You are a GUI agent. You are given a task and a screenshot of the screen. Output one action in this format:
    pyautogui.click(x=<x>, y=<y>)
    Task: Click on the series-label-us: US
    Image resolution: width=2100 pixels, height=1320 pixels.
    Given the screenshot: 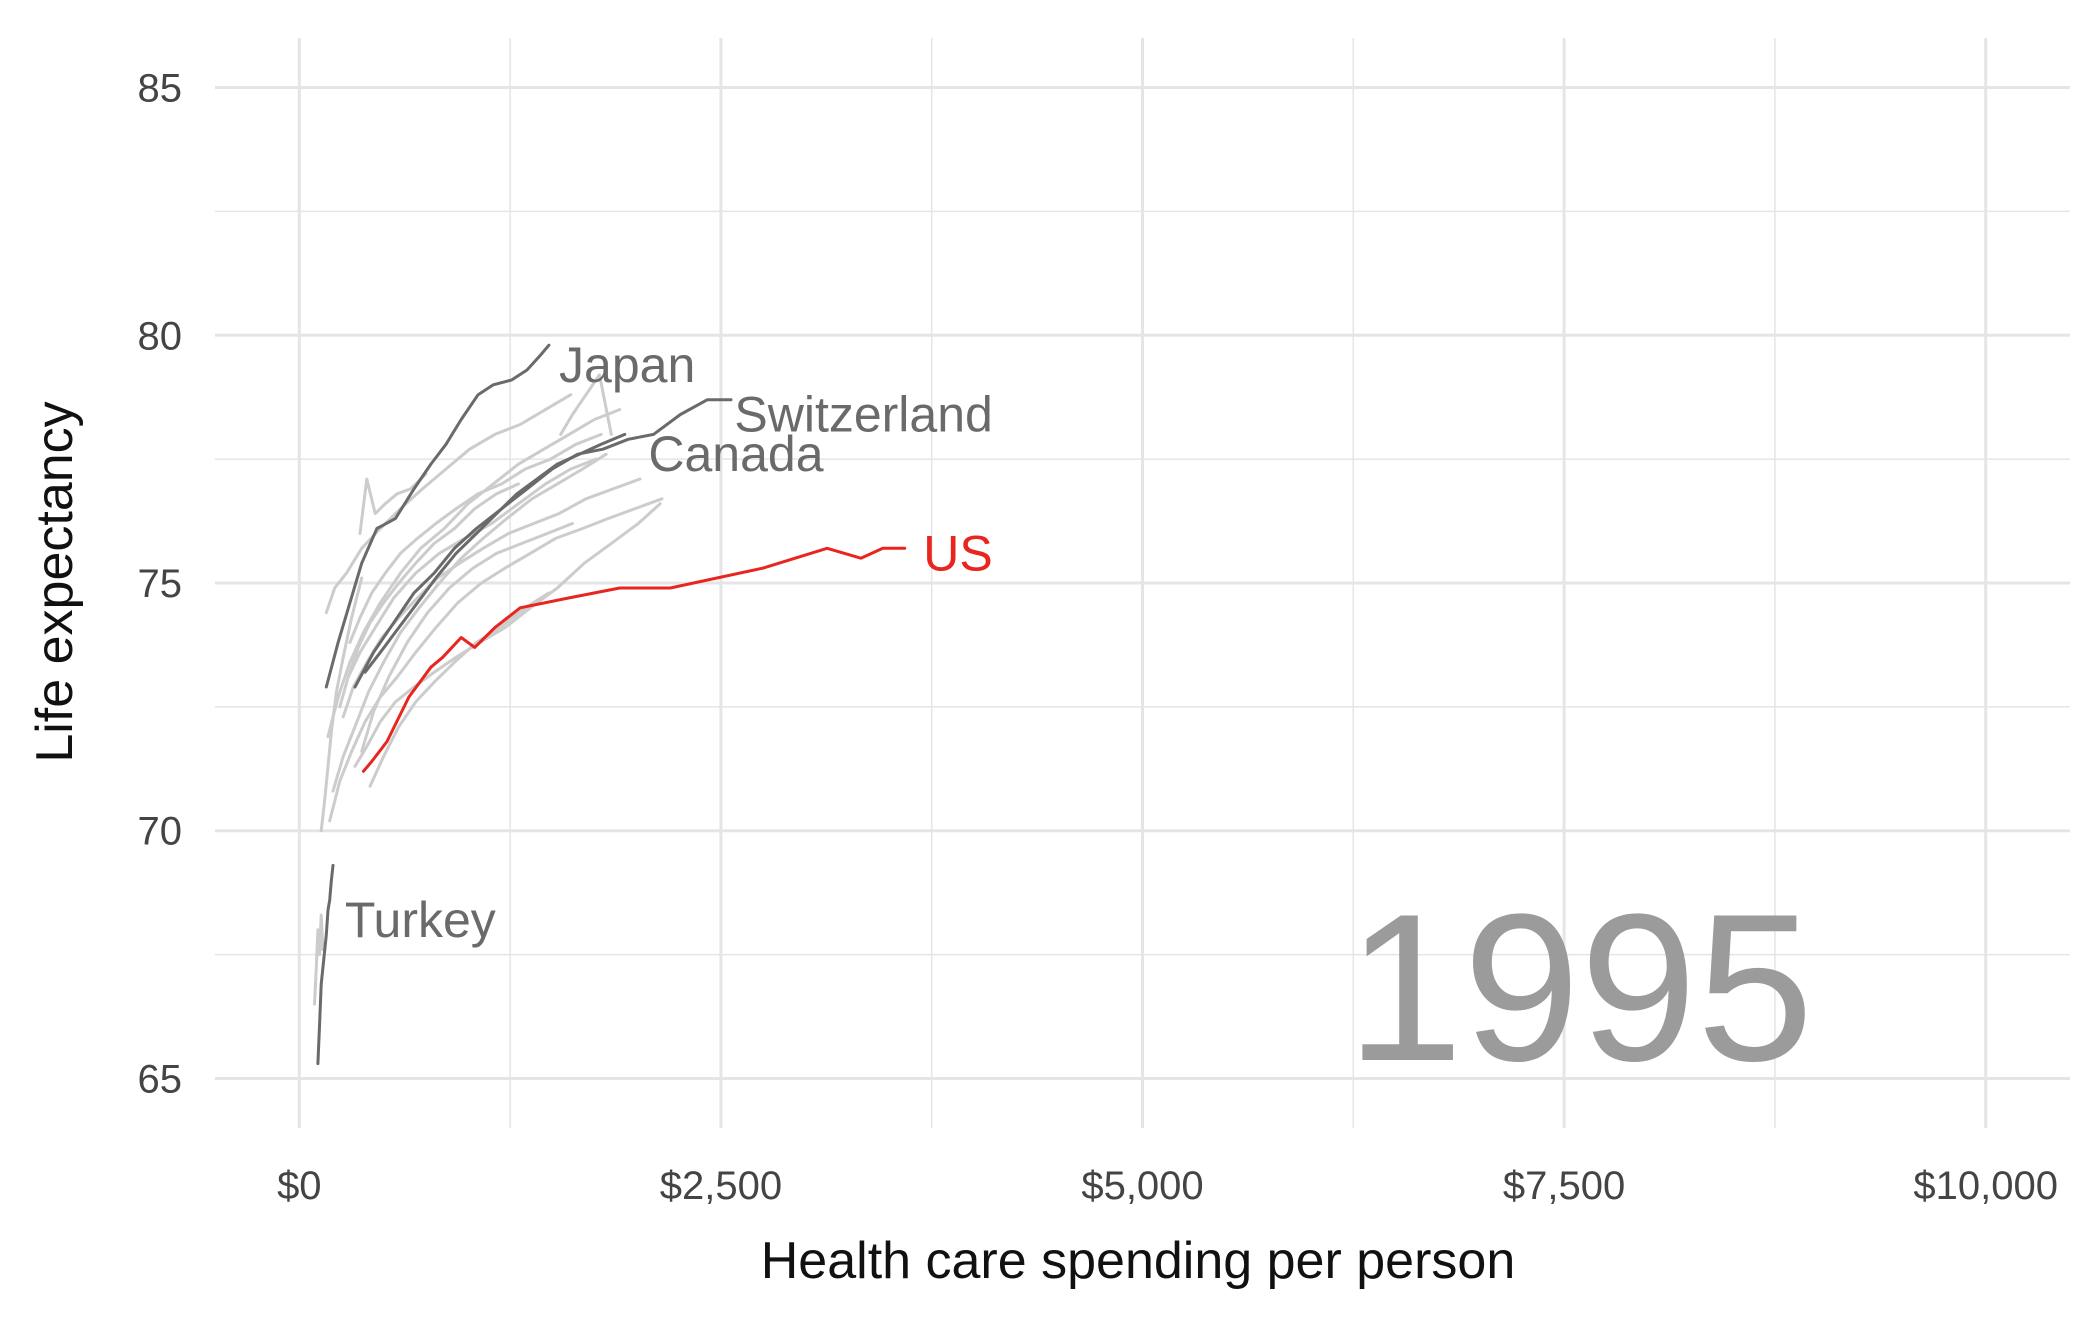 What is the action you would take?
    pyautogui.click(x=957, y=553)
    